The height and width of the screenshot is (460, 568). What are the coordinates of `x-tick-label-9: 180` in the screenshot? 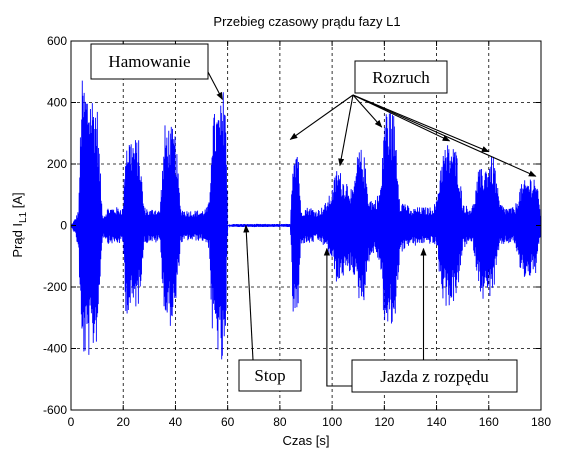 It's located at (541, 422).